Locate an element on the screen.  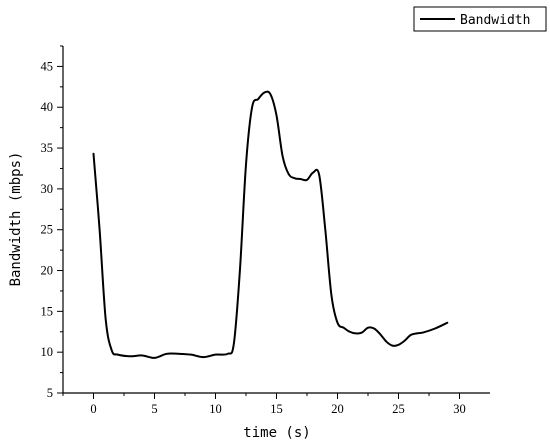
x-tick-label: 30 is located at coordinates (459, 409).